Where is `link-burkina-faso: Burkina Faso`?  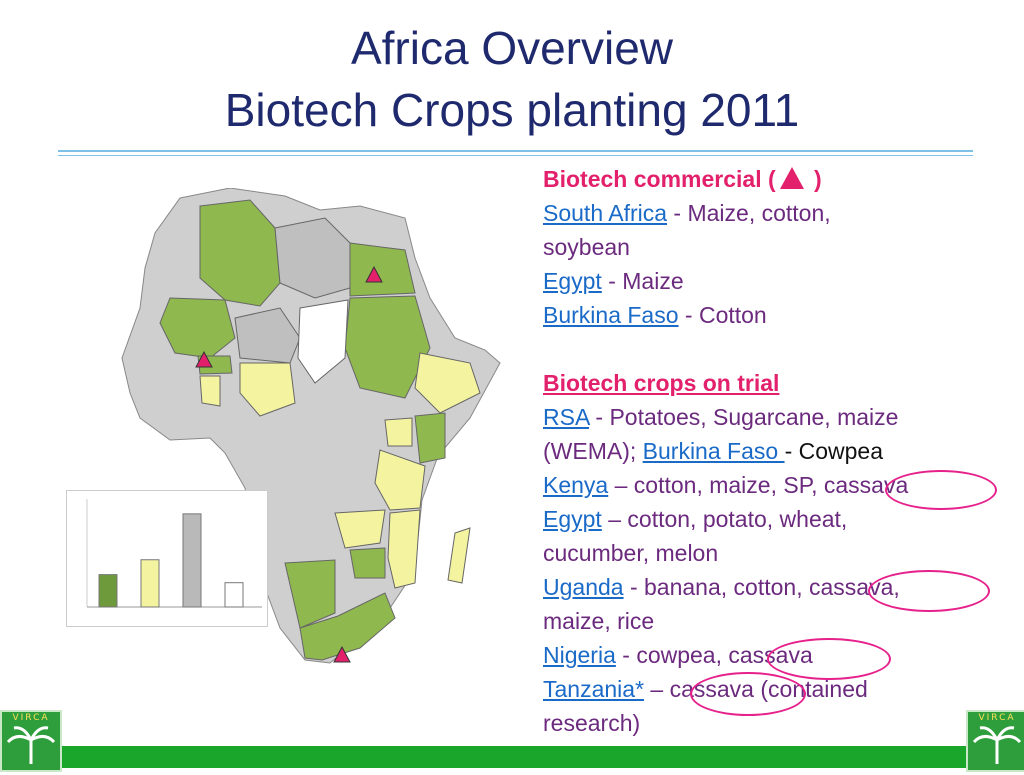 link-burkina-faso: Burkina Faso is located at coordinates (611, 315).